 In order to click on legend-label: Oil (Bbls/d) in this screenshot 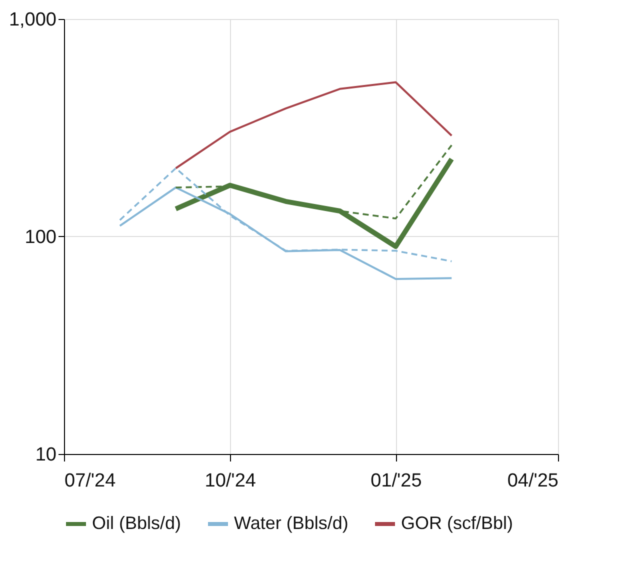, I will do `click(137, 523)`.